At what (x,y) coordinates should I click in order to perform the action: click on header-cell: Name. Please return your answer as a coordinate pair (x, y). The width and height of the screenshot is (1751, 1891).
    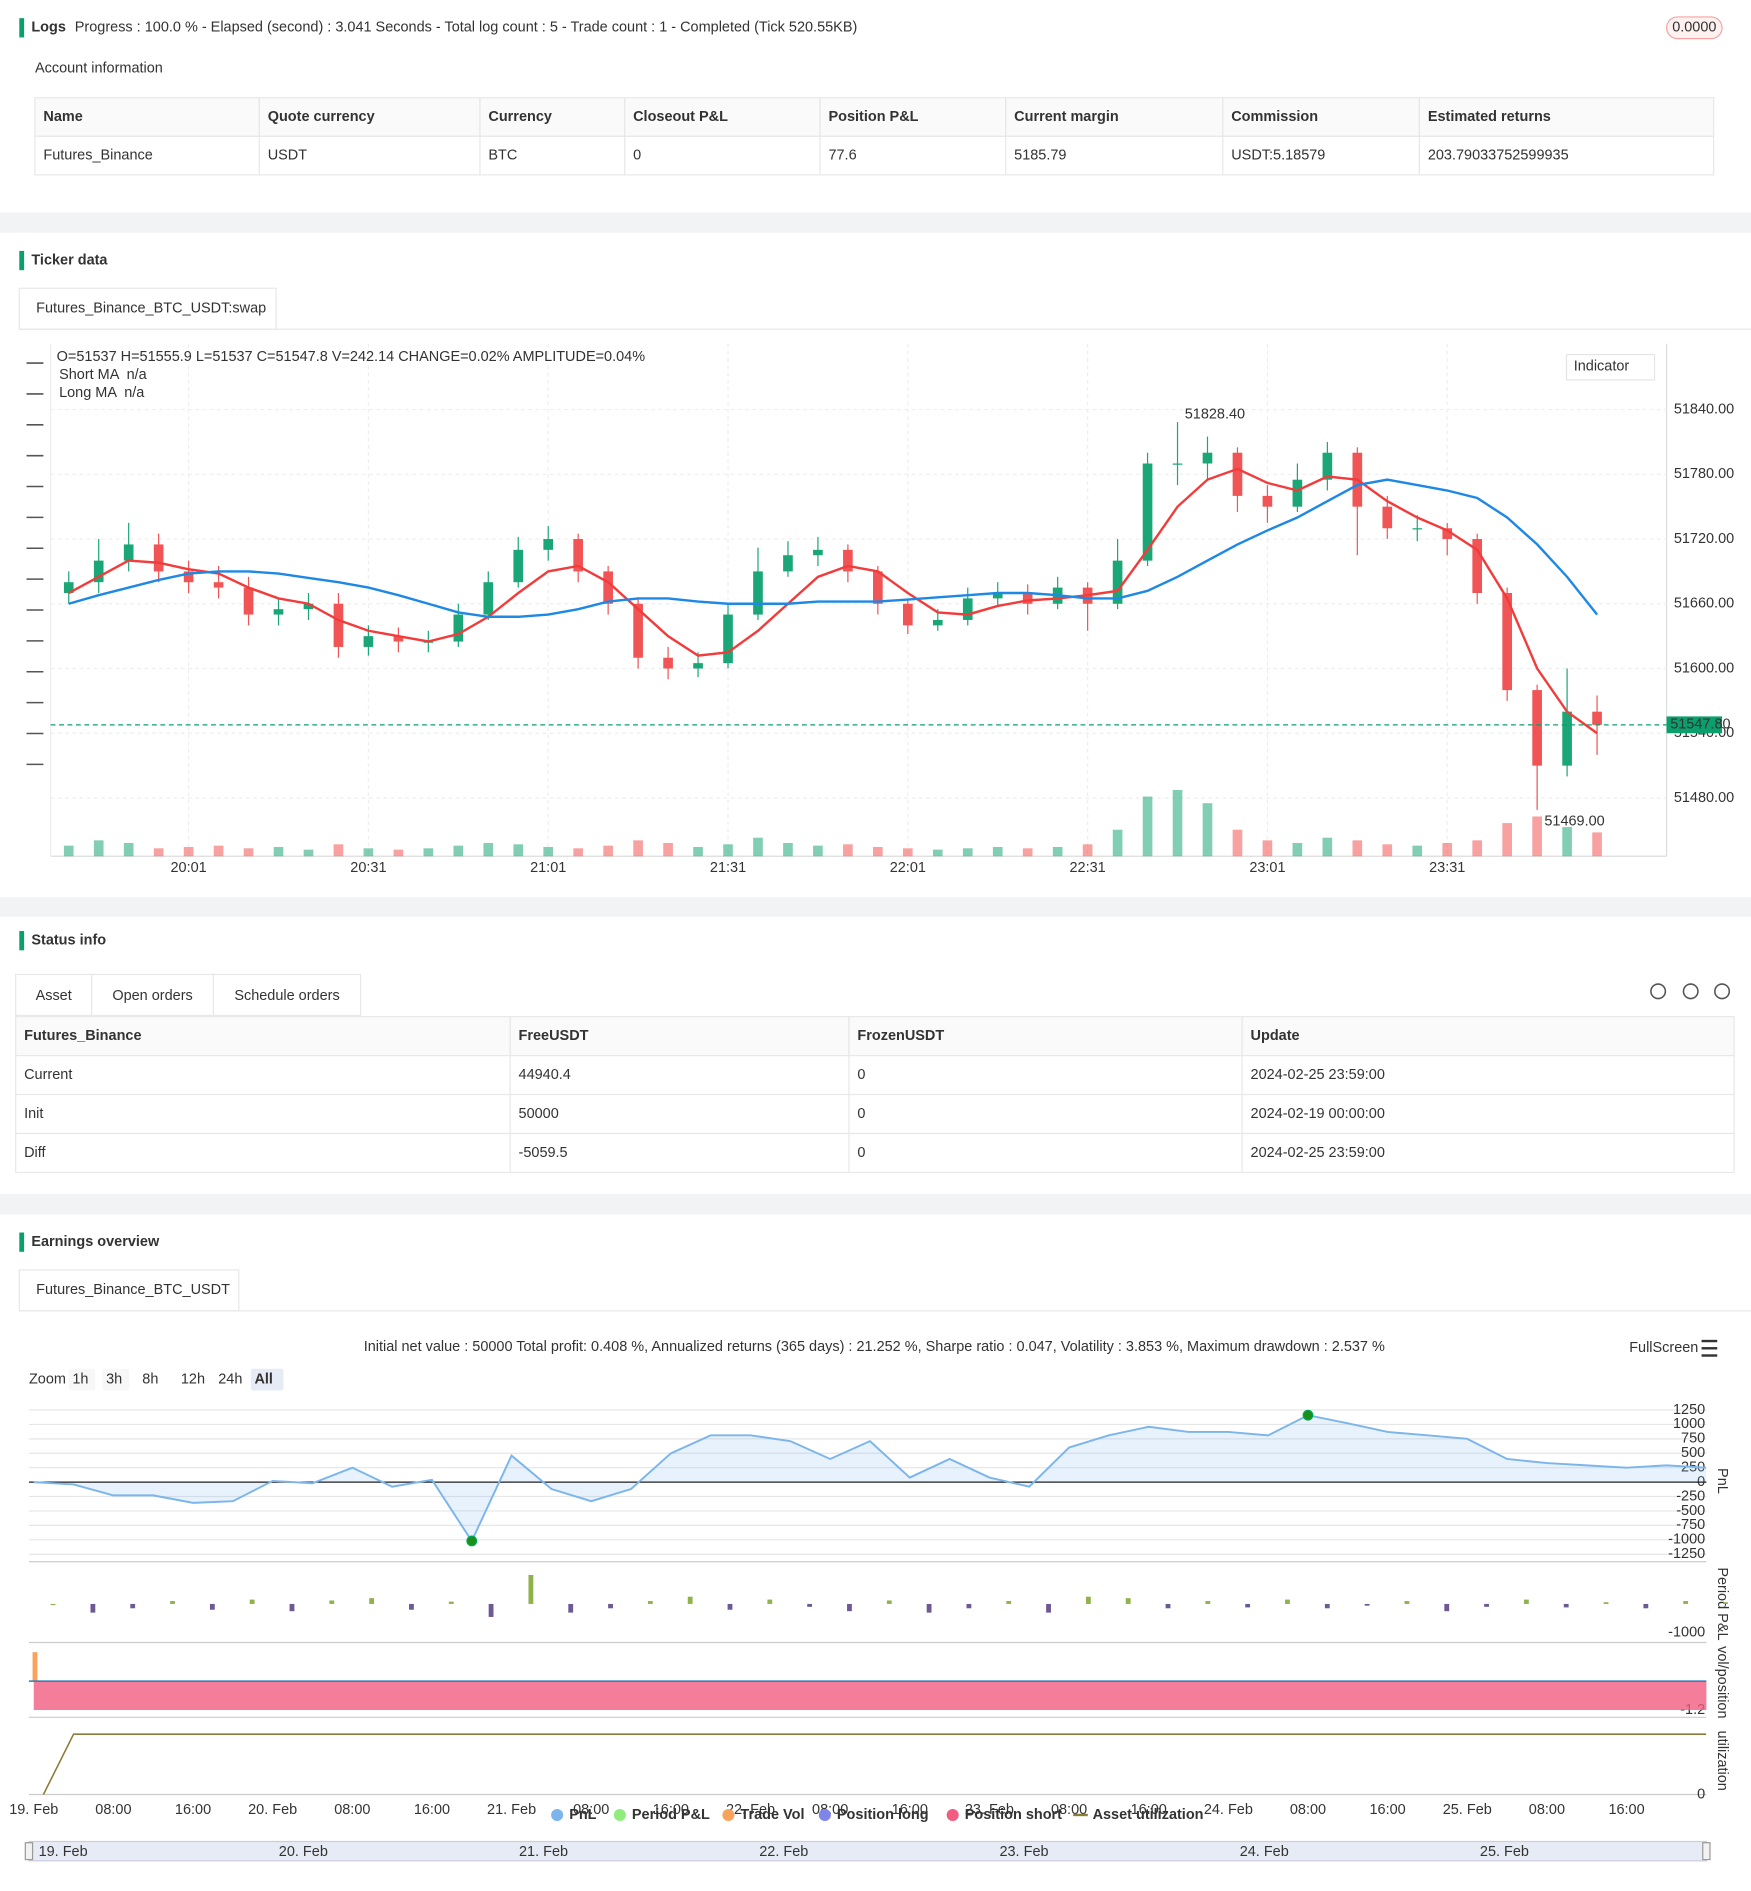
    Looking at the image, I should click on (62, 117).